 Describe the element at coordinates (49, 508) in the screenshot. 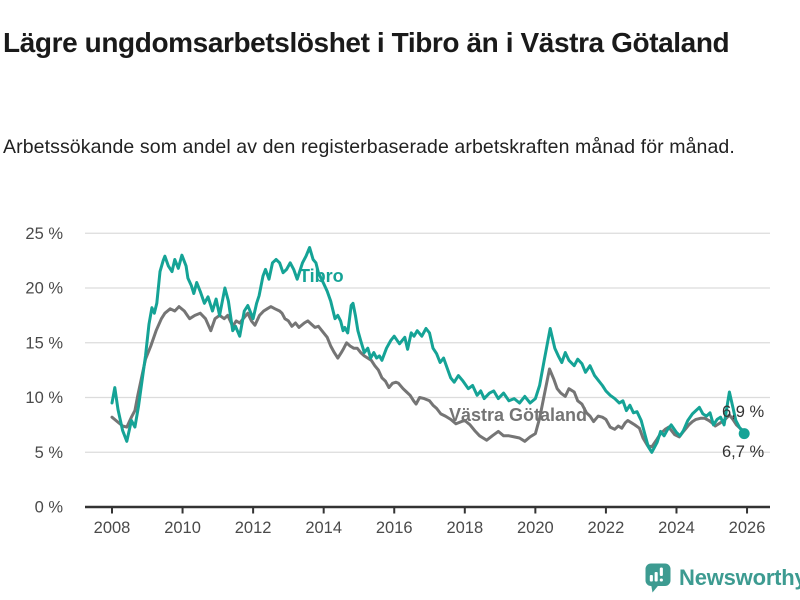

I see `y-tick-label: 0 %` at that location.